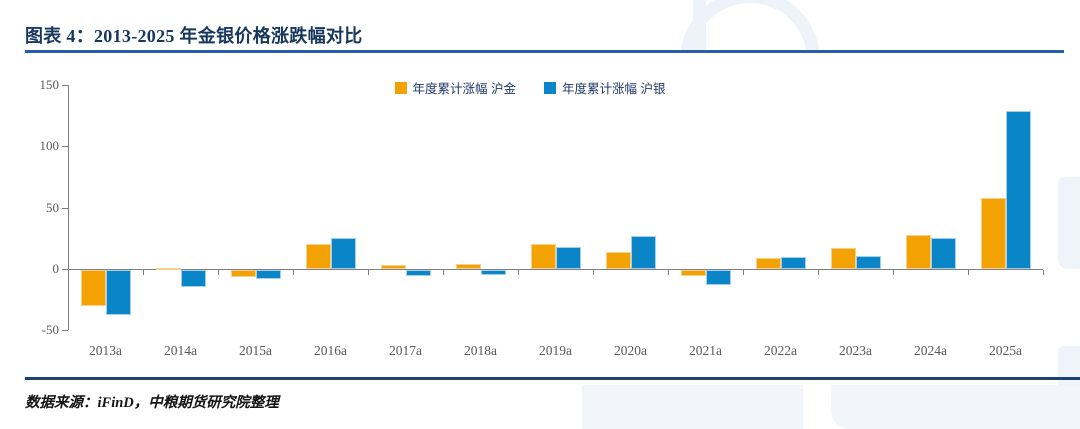 The image size is (1080, 429). What do you see at coordinates (993, 233) in the screenshot?
I see `gold-bar-2025a` at bounding box center [993, 233].